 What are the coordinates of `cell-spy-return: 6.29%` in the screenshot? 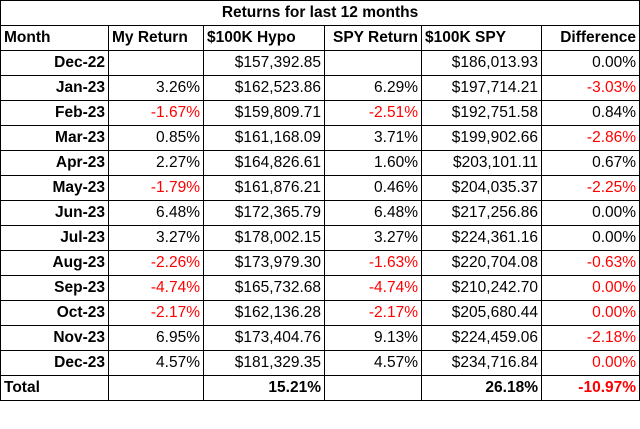 It's located at (373, 88).